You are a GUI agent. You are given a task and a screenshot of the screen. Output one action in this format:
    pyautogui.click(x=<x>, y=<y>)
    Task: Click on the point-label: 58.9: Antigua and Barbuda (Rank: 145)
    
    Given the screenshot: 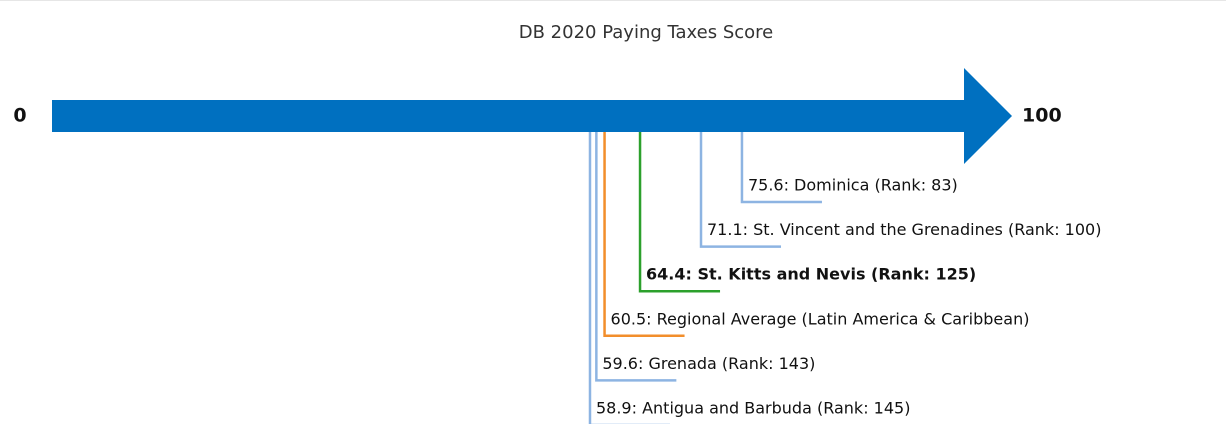 What is the action you would take?
    pyautogui.click(x=753, y=408)
    